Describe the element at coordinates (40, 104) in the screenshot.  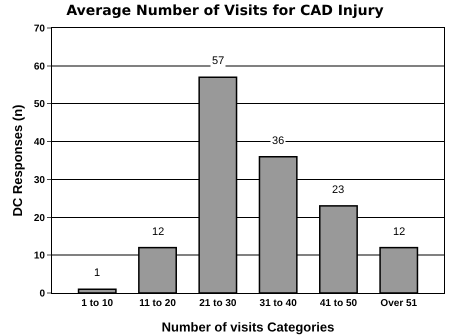
I see `y-tick-label: 50` at that location.